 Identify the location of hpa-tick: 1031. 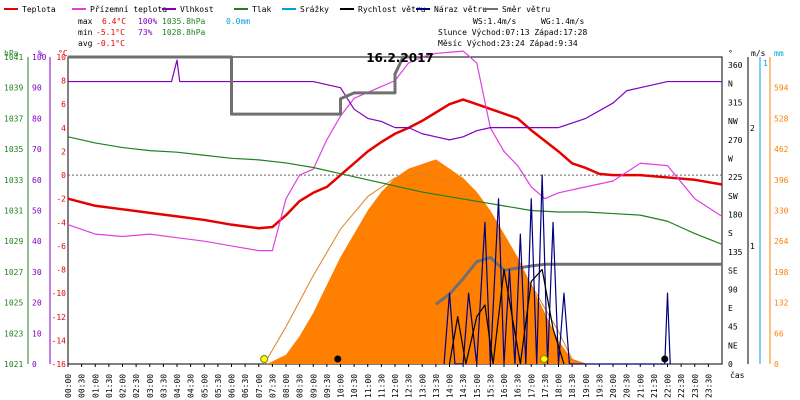
(13, 211).